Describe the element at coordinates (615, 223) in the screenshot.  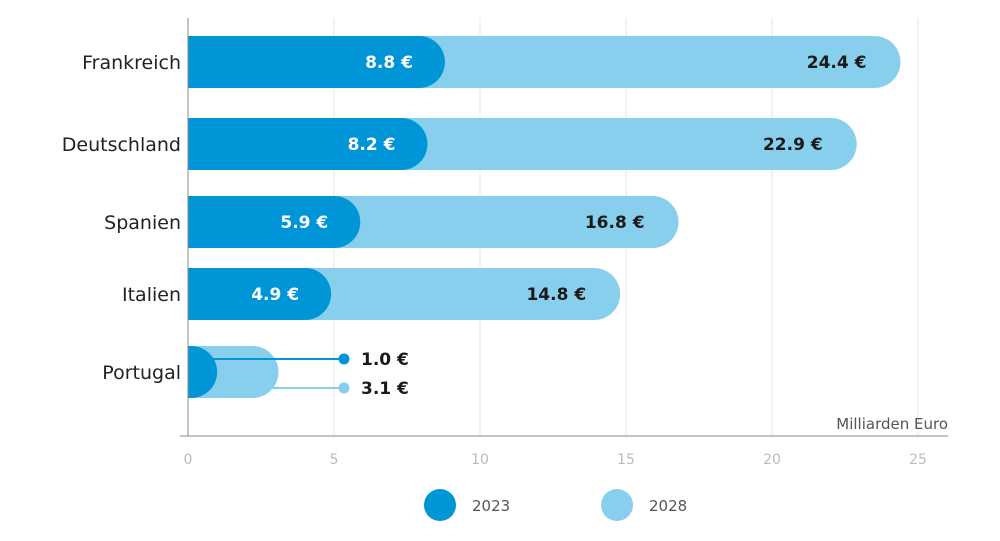
I see `data-label-2028-spanien: 16.8 €` at that location.